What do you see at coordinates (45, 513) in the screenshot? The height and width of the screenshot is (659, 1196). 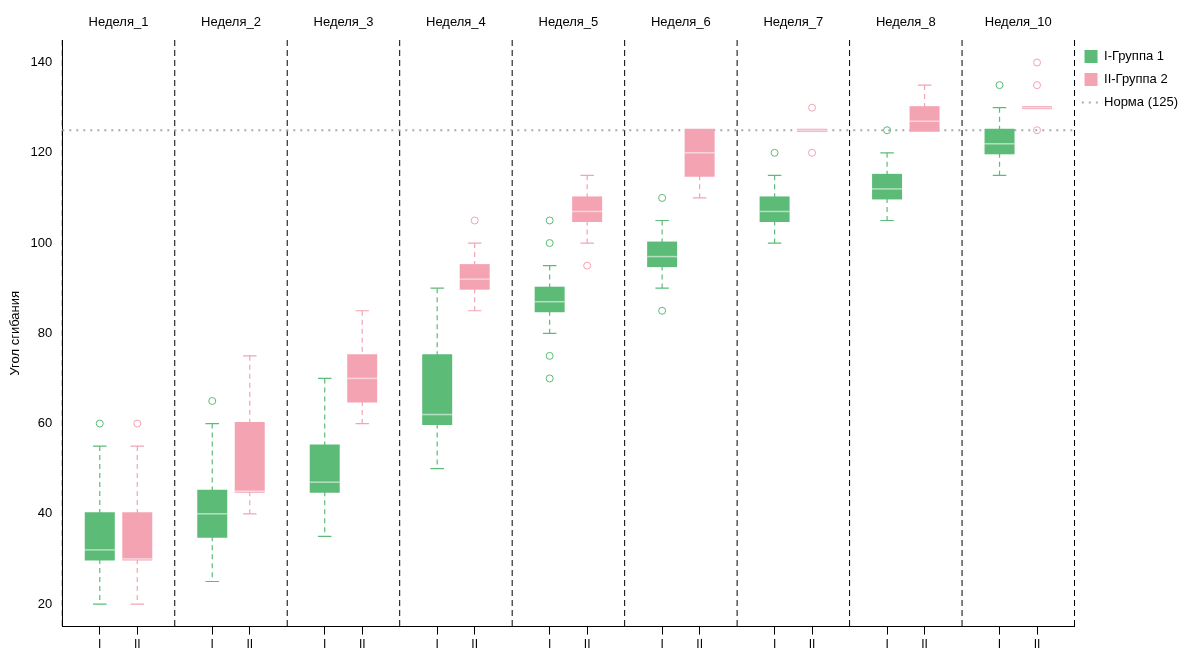 I see `y-tick-label: 40` at bounding box center [45, 513].